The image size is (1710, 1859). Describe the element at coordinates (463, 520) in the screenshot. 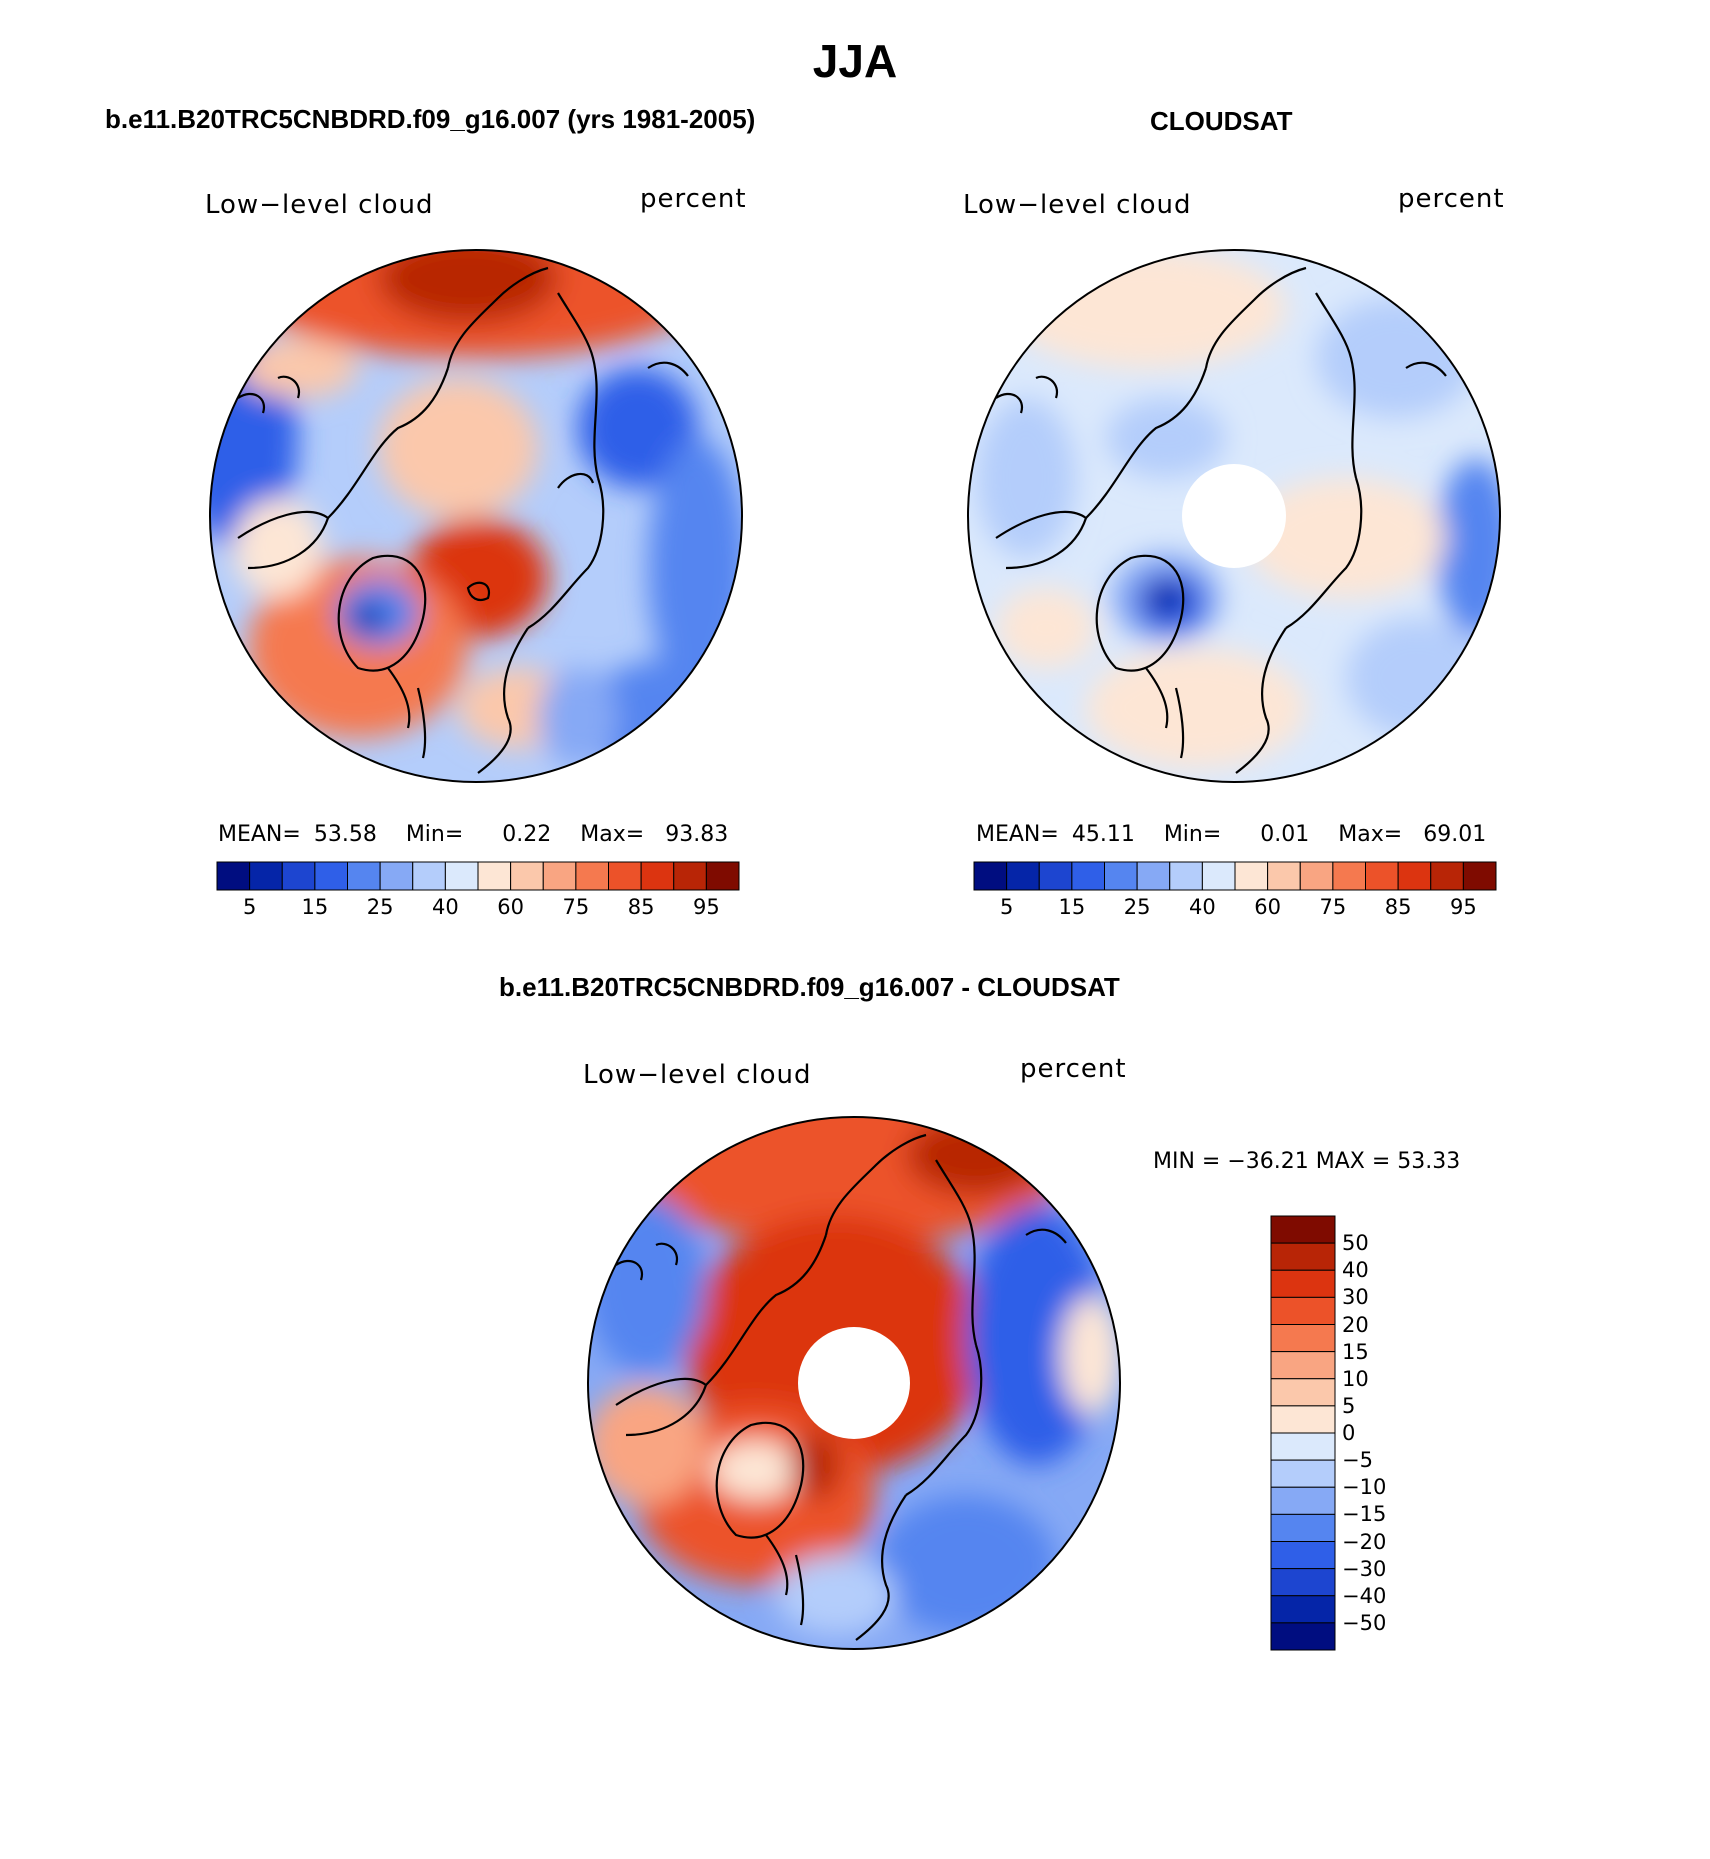

I see `panel-1-coastlines` at that location.